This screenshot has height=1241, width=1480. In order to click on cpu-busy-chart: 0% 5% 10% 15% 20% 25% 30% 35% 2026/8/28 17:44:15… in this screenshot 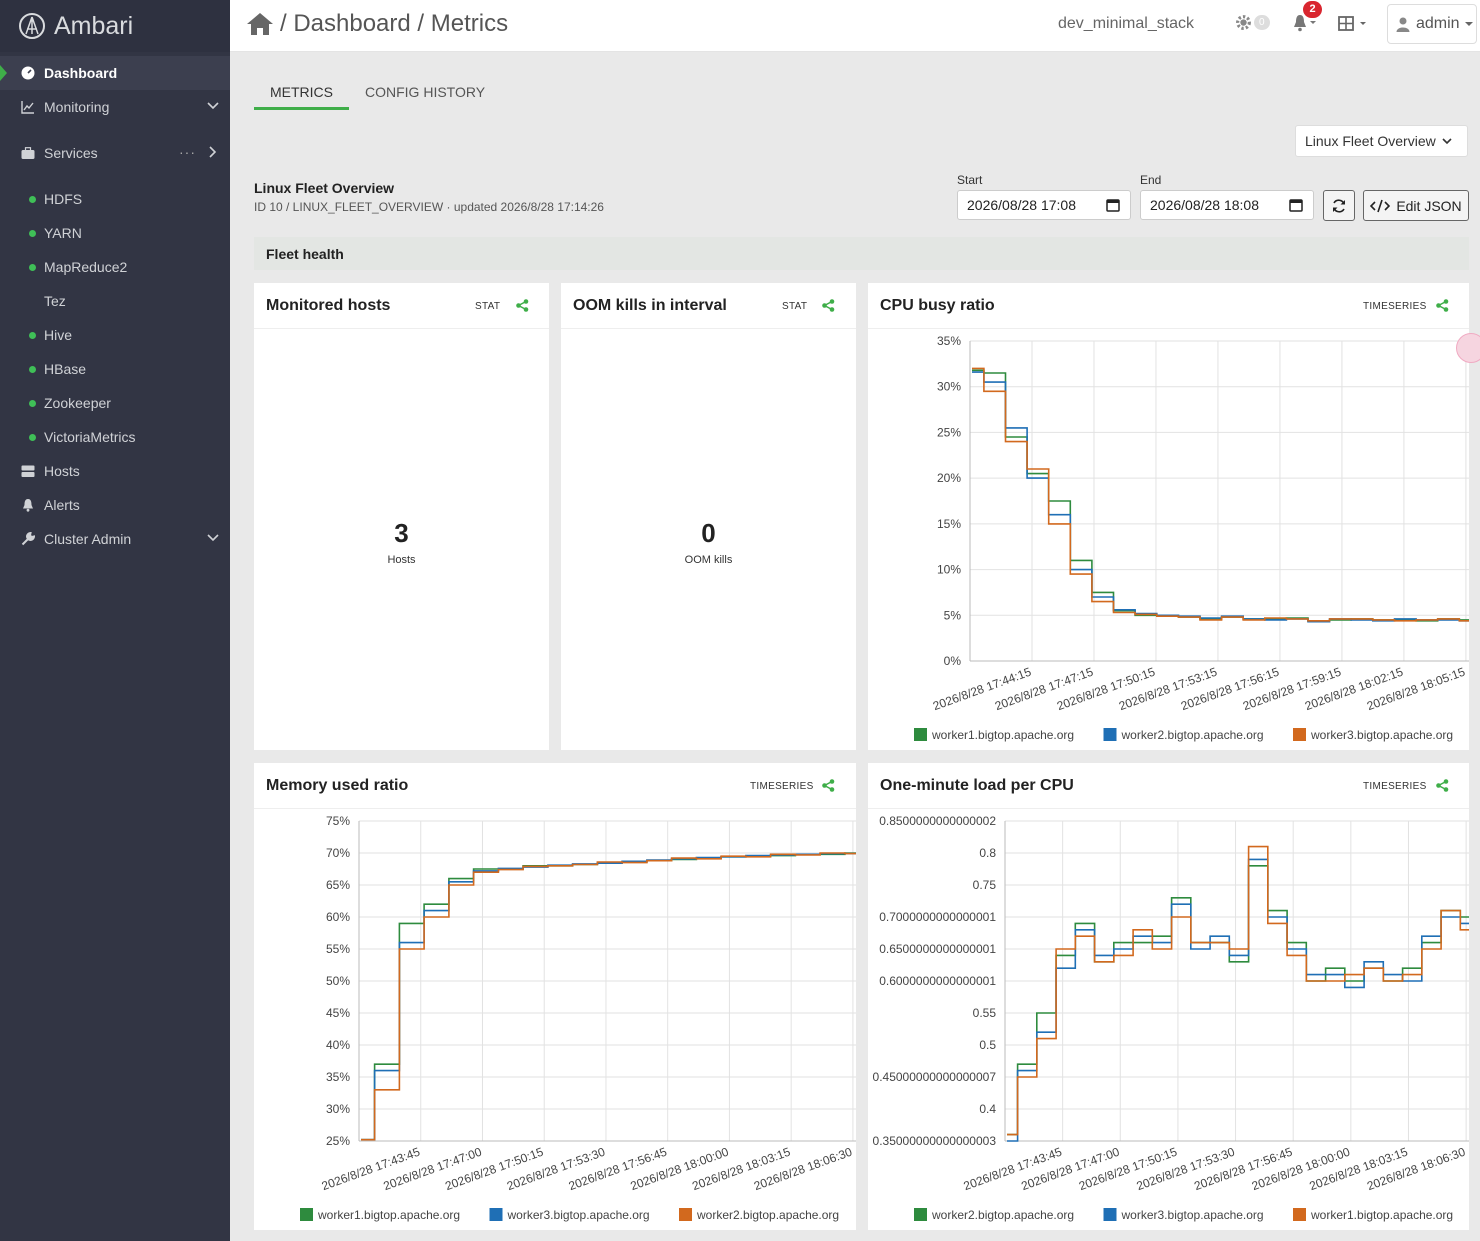, I will do `click(1191, 538)`.